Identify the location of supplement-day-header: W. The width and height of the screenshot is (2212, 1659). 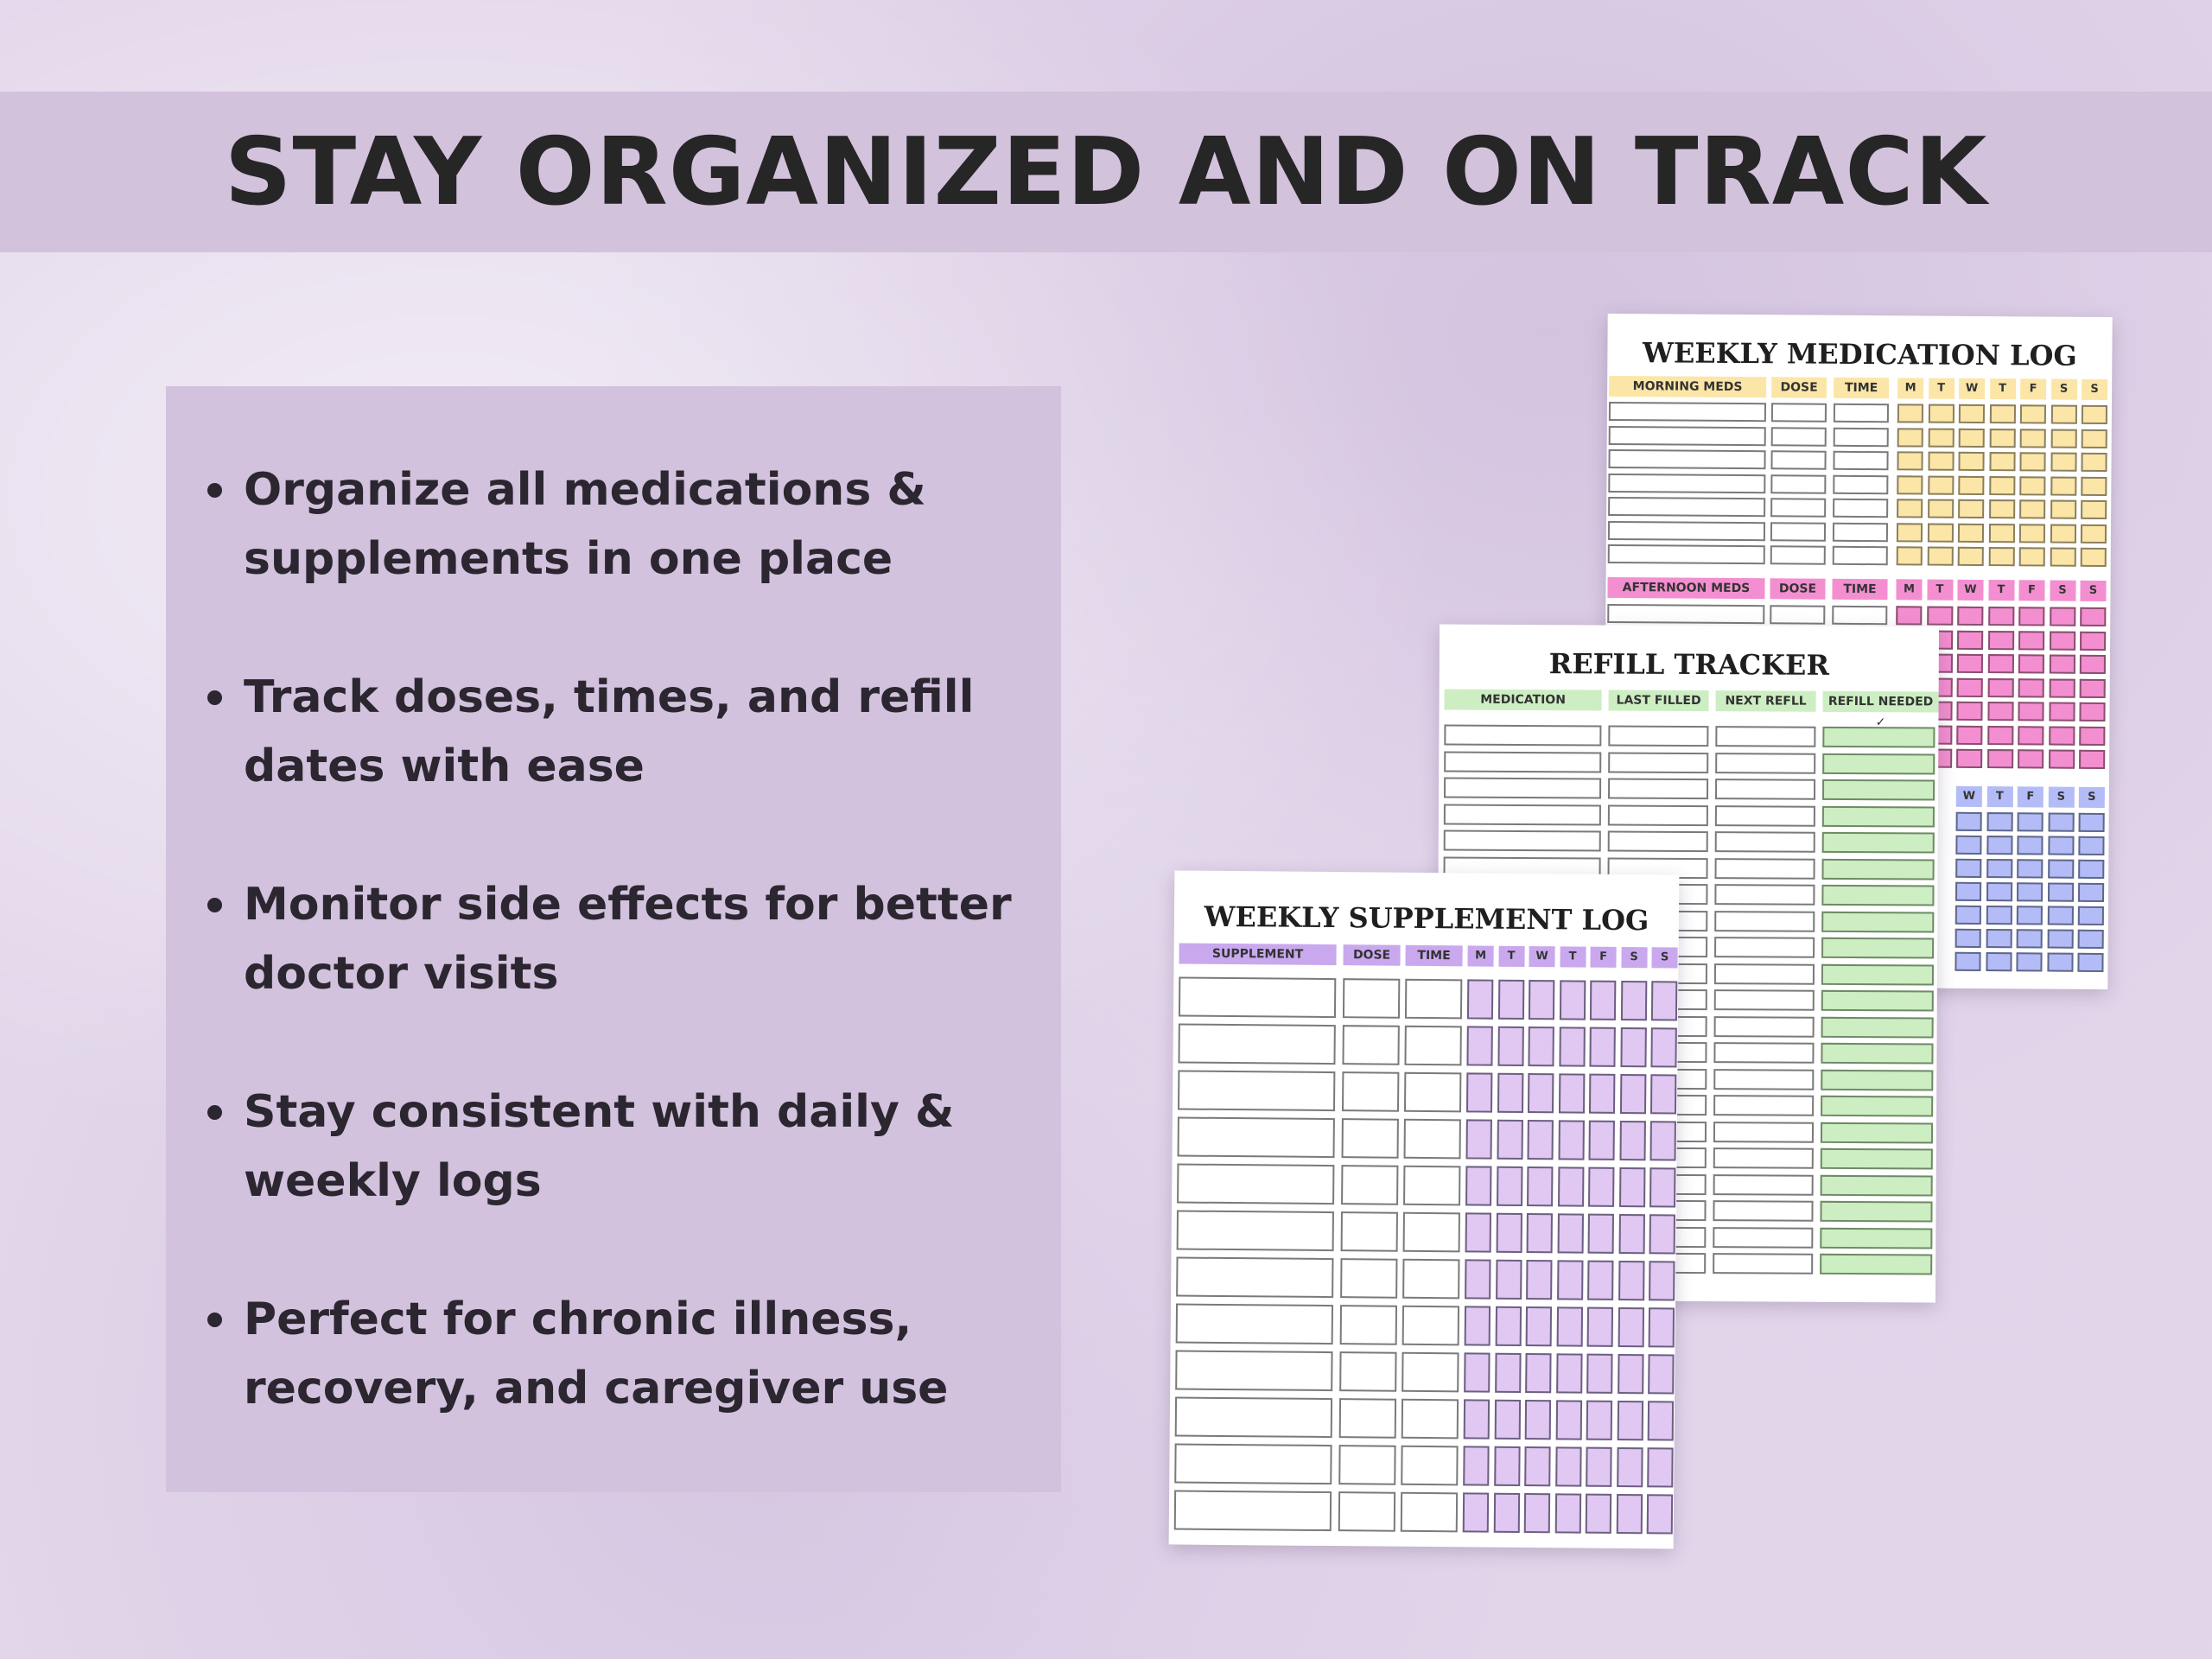
(1542, 957).